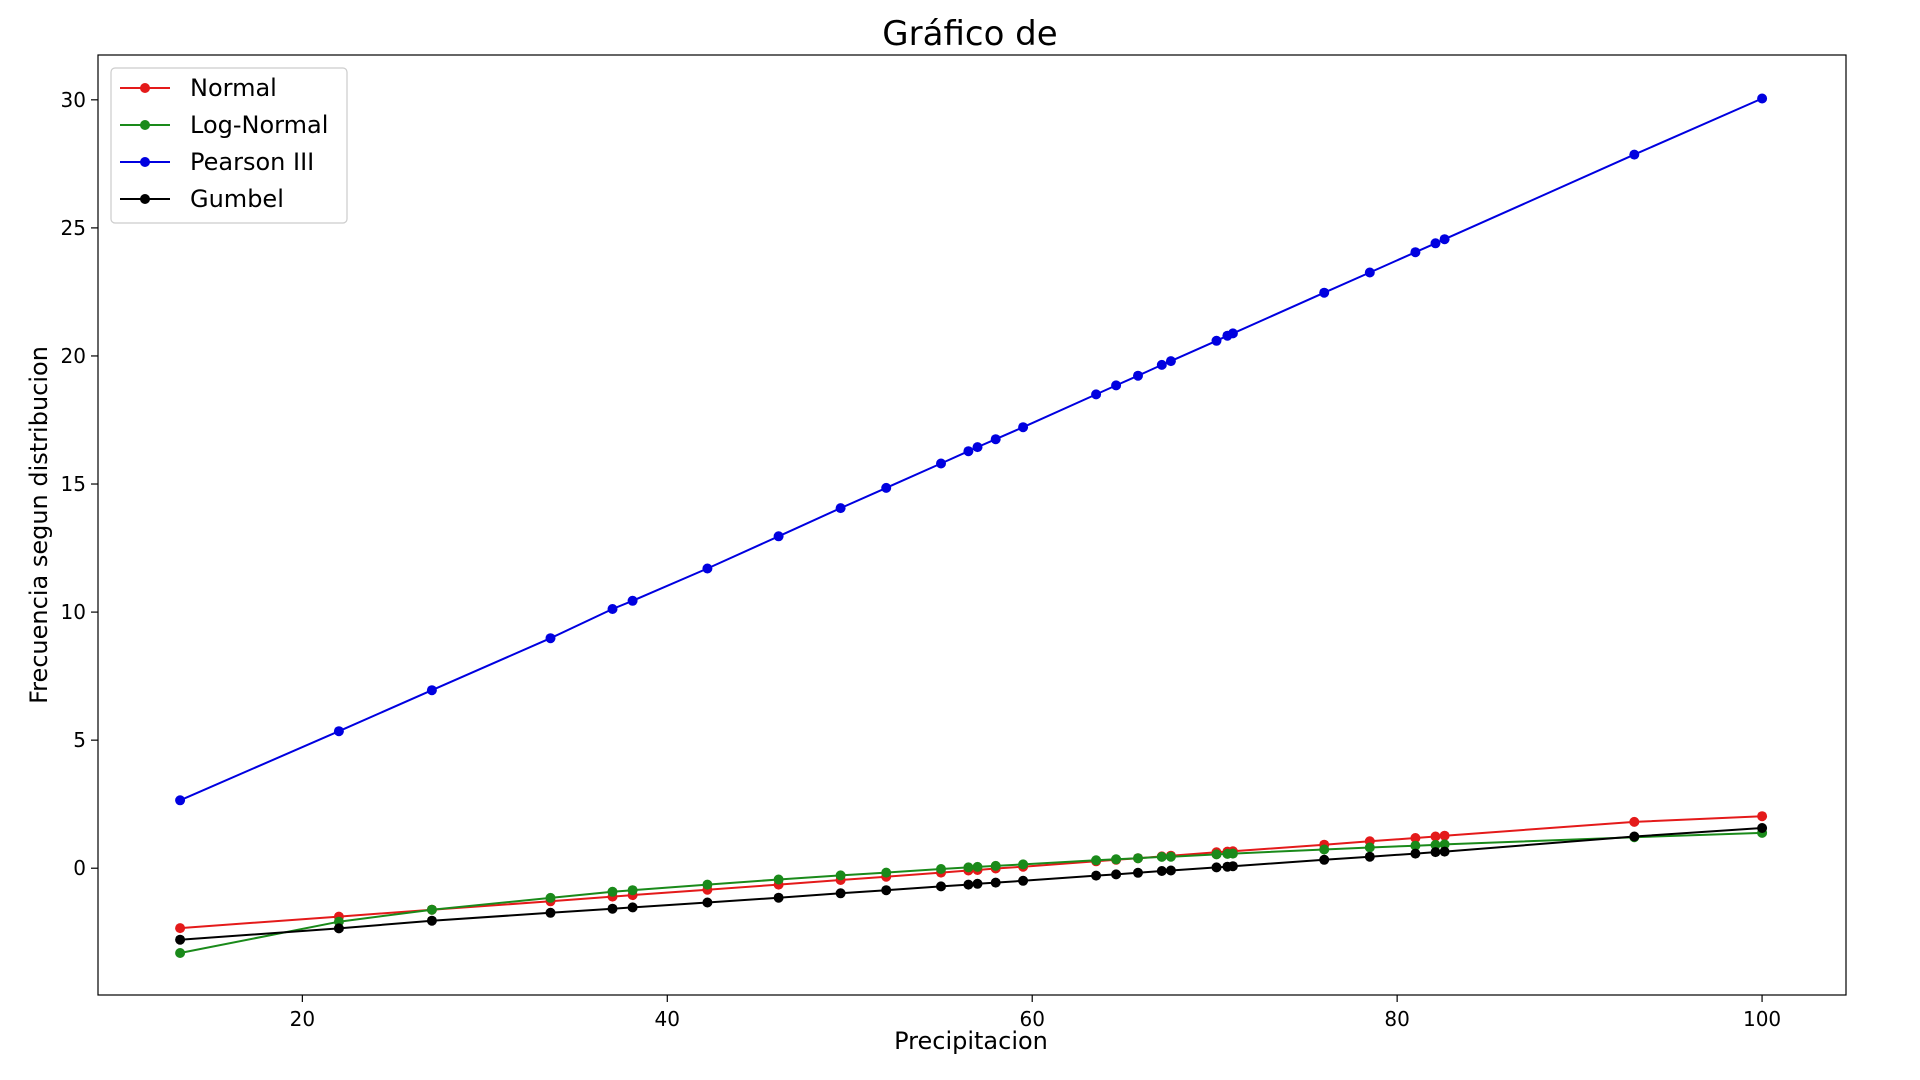 The height and width of the screenshot is (1080, 1920). Describe the element at coordinates (39, 525) in the screenshot. I see `y-axis-label: Frecuencia segun distribucion` at that location.